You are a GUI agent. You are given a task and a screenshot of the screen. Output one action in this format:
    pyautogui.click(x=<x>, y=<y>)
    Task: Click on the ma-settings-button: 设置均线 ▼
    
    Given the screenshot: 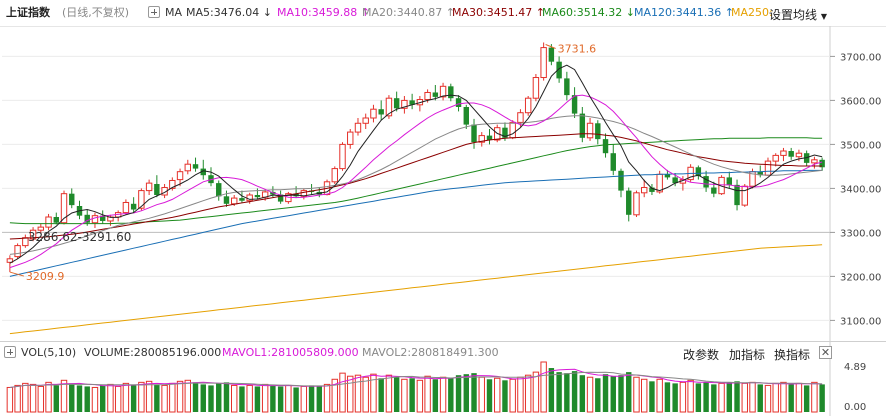 What is the action you would take?
    pyautogui.click(x=798, y=15)
    